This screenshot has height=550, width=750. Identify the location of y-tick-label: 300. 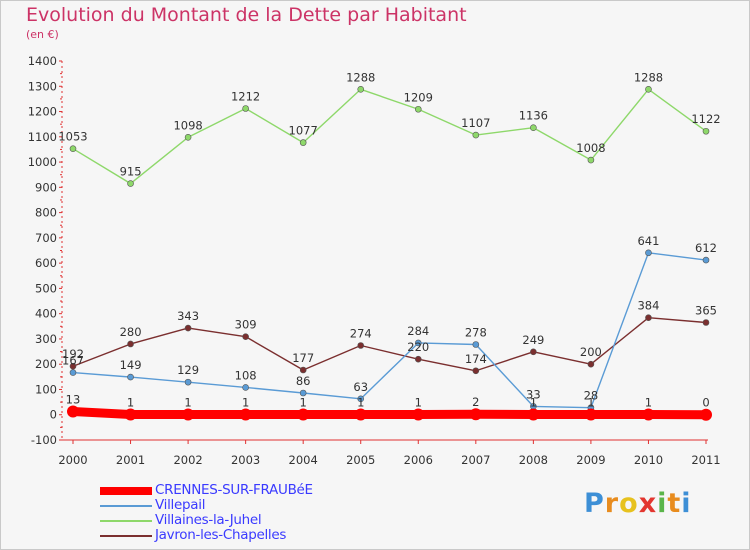
(46, 339).